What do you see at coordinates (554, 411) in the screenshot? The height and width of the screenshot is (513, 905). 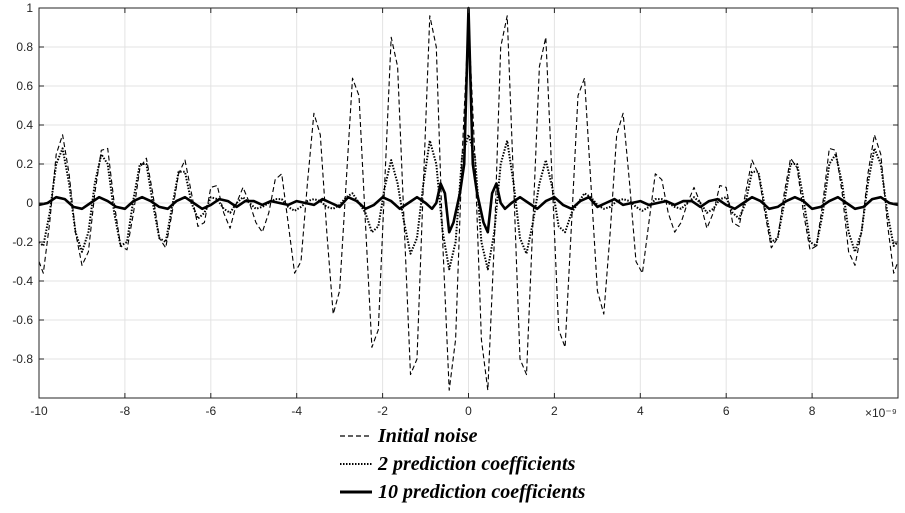 I see `x-tick-label: 2` at bounding box center [554, 411].